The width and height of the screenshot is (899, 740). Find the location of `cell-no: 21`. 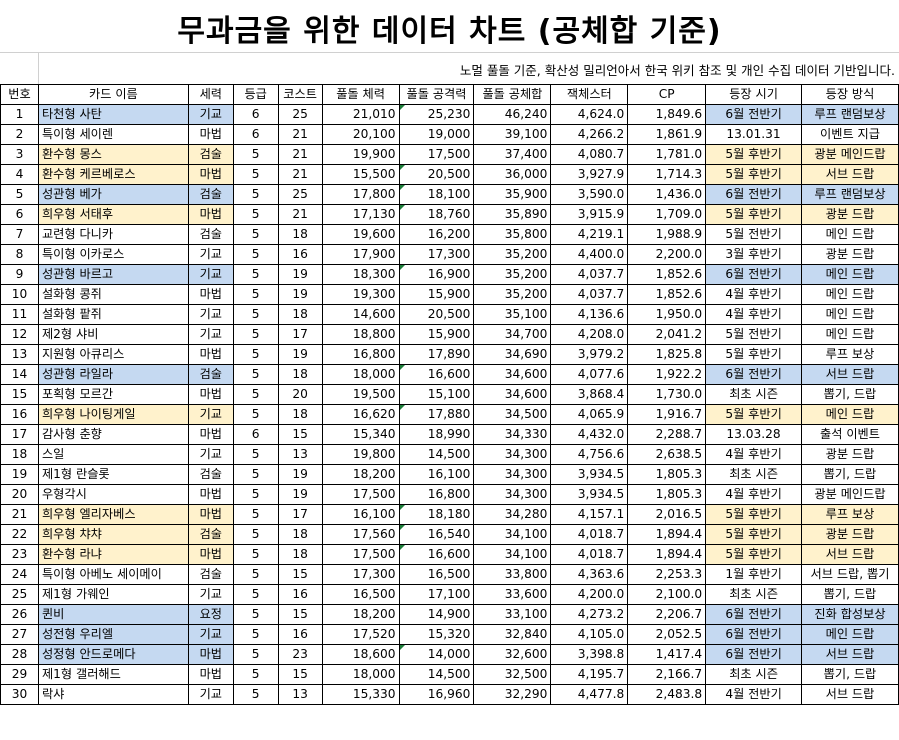

cell-no: 21 is located at coordinates (19, 514).